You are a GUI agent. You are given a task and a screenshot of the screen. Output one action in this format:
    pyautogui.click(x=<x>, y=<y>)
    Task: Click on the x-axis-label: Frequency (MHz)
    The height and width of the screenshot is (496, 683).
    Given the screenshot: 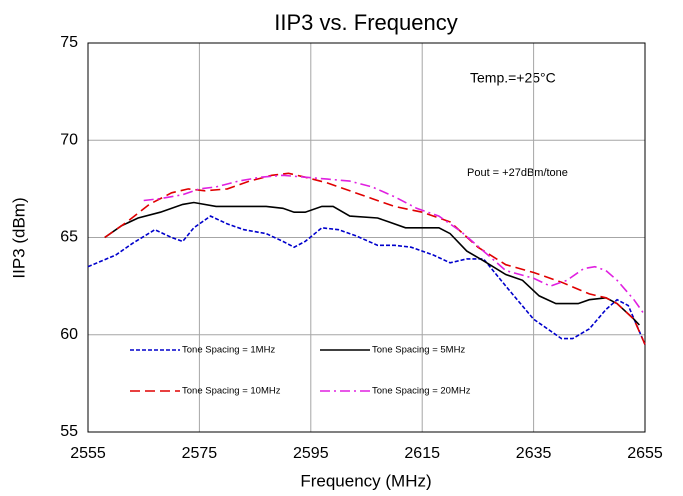 What is the action you would take?
    pyautogui.click(x=365, y=480)
    